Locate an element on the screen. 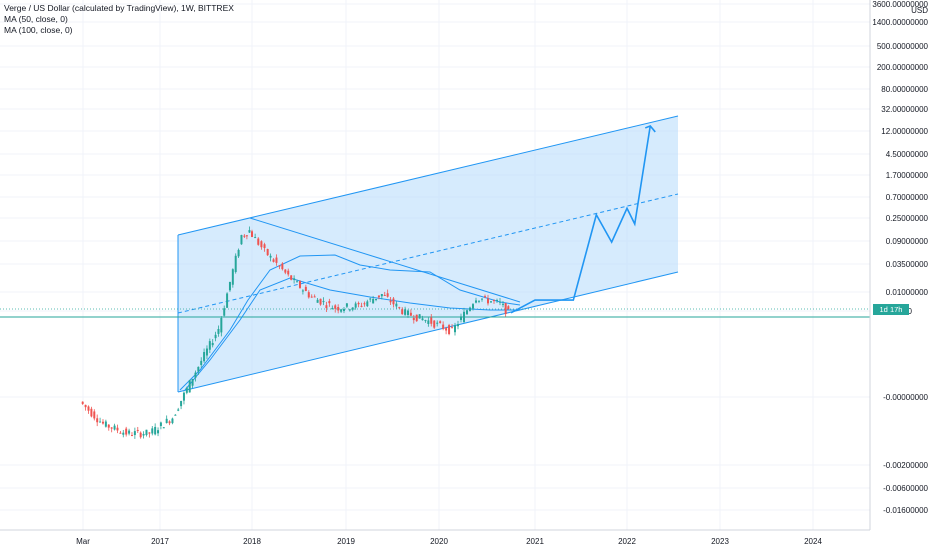 Image resolution: width=932 pixels, height=550 pixels. ma-100-line is located at coordinates (352, 334).